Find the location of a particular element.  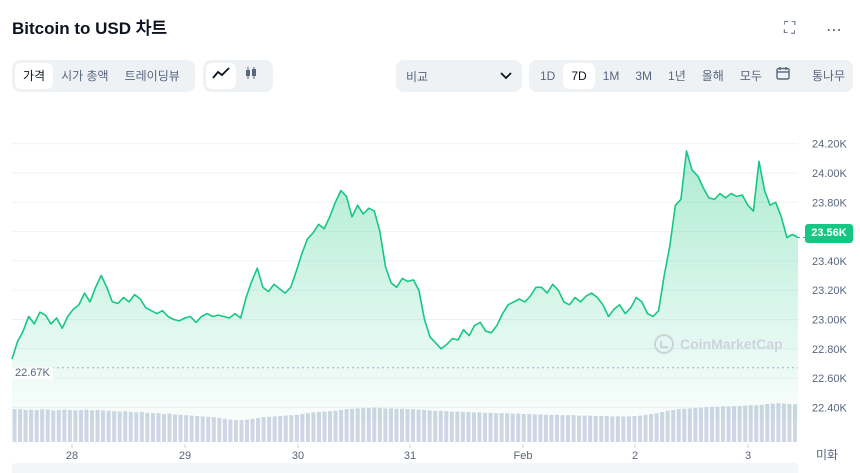

tab-price: 가격 is located at coordinates (34, 76).